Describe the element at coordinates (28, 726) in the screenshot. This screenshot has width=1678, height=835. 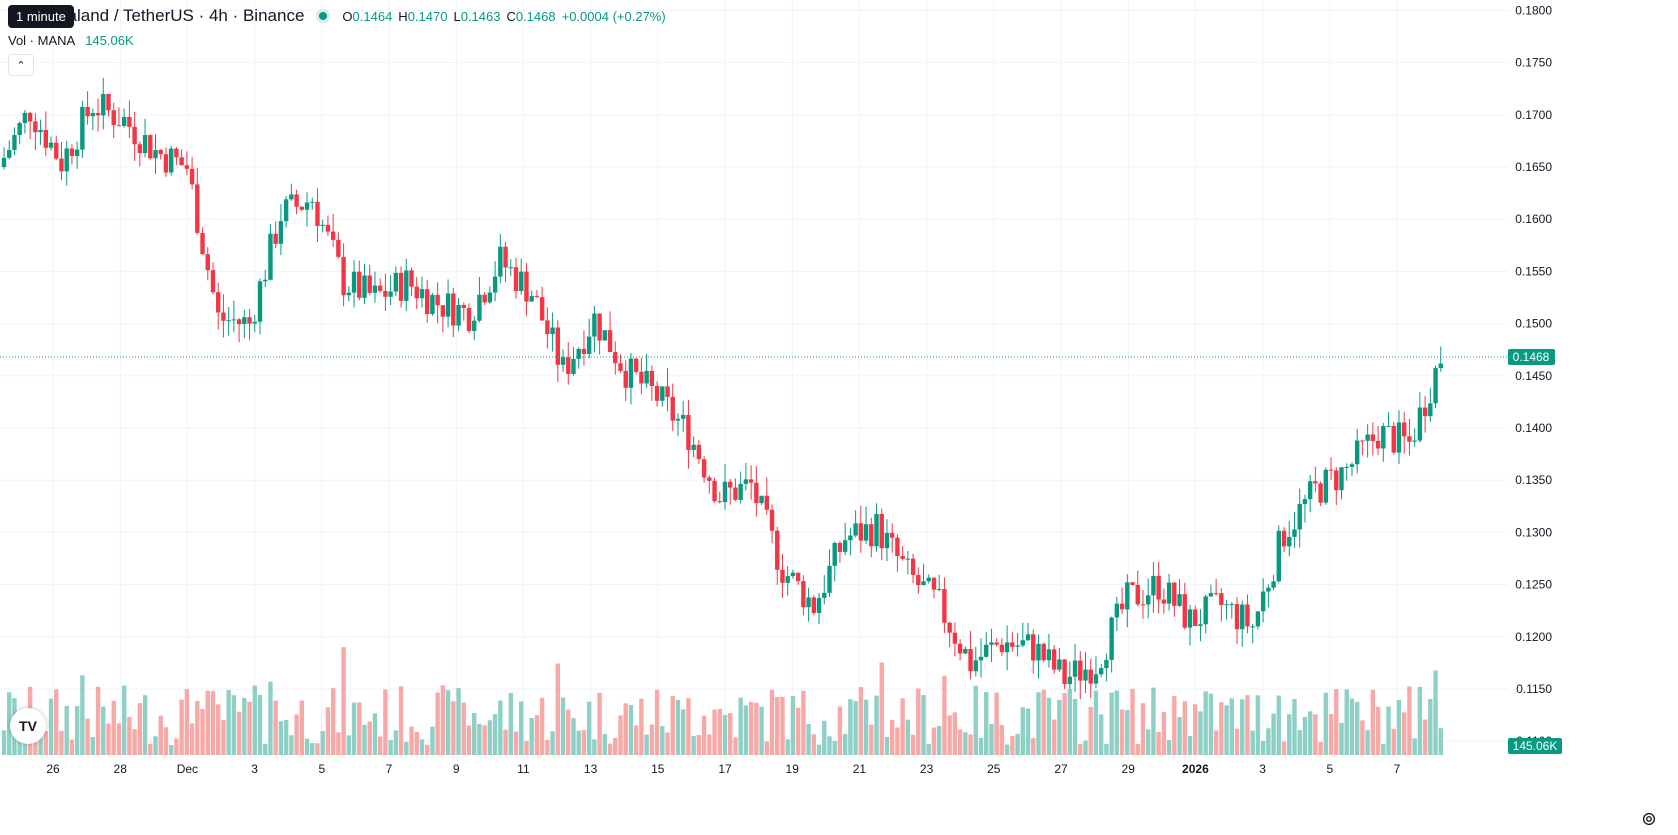
I see `tradingview-logo-icon: TV` at that location.